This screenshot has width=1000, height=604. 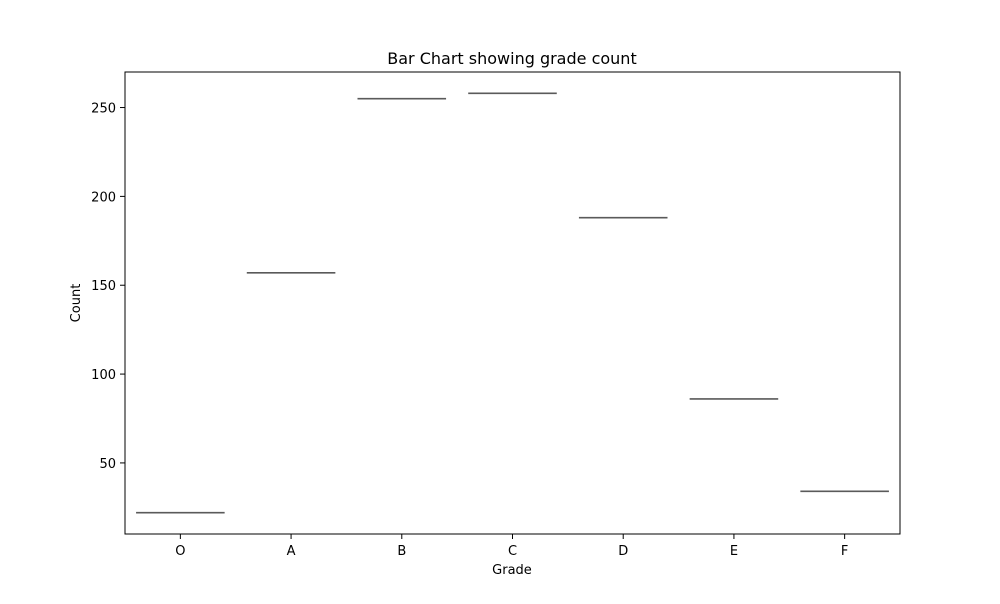 What do you see at coordinates (512, 570) in the screenshot?
I see `x-axis-label: Grade` at bounding box center [512, 570].